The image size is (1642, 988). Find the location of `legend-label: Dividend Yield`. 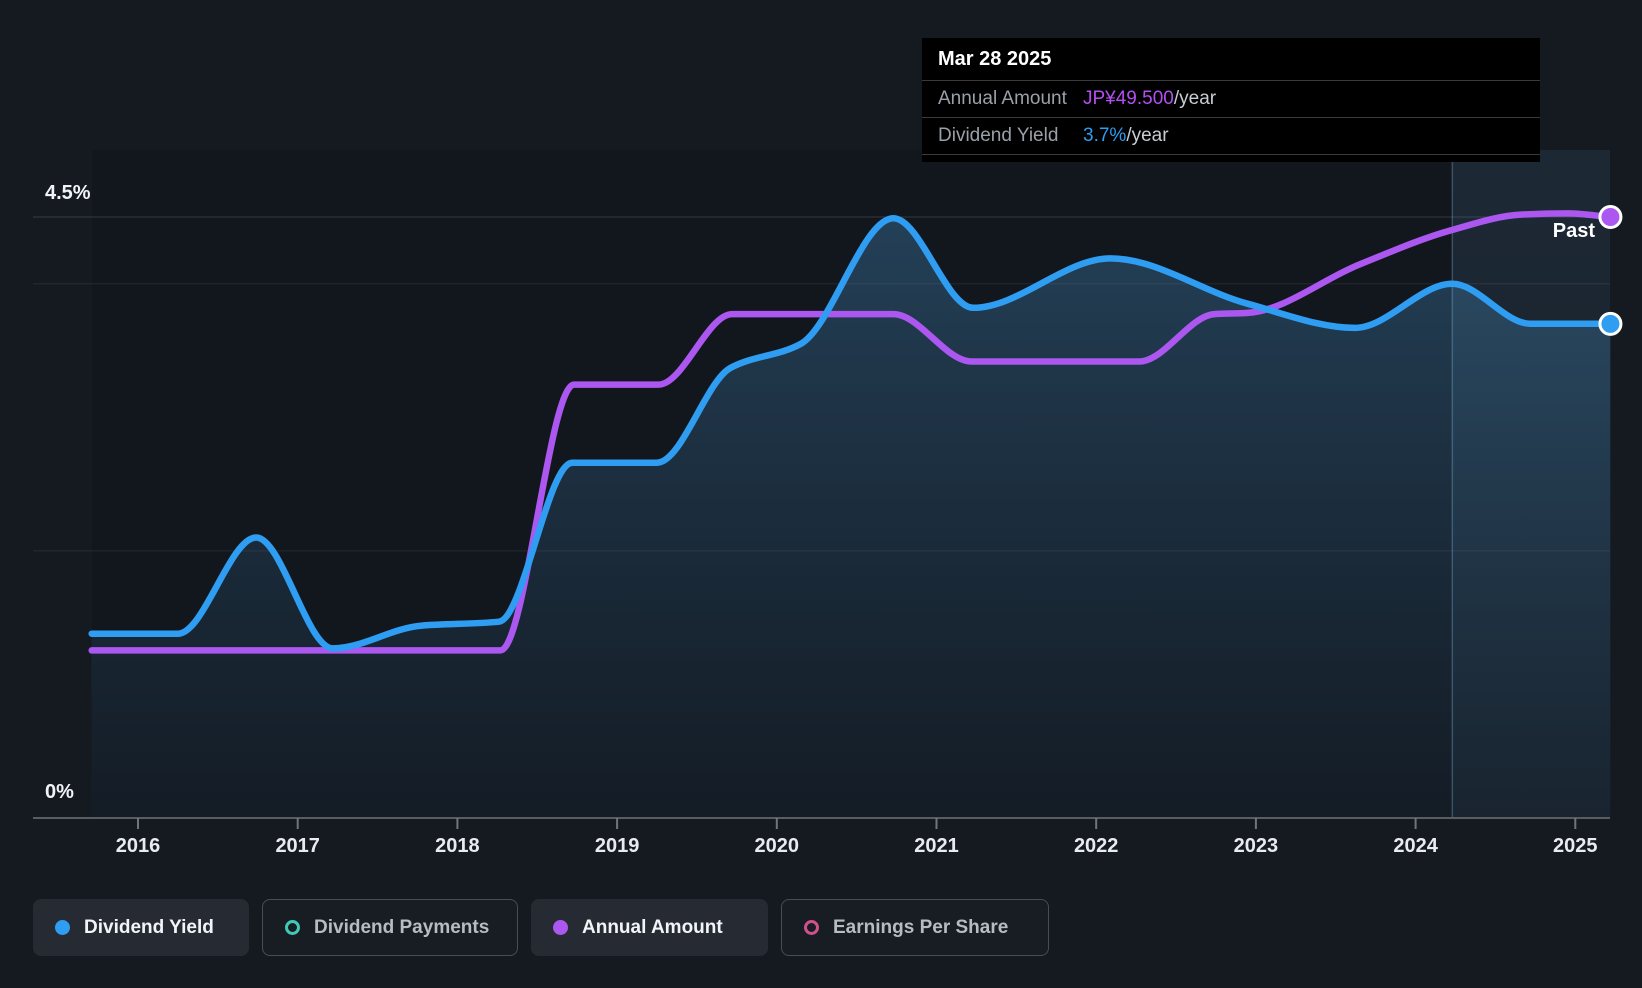

legend-label: Dividend Yield is located at coordinates (149, 927).